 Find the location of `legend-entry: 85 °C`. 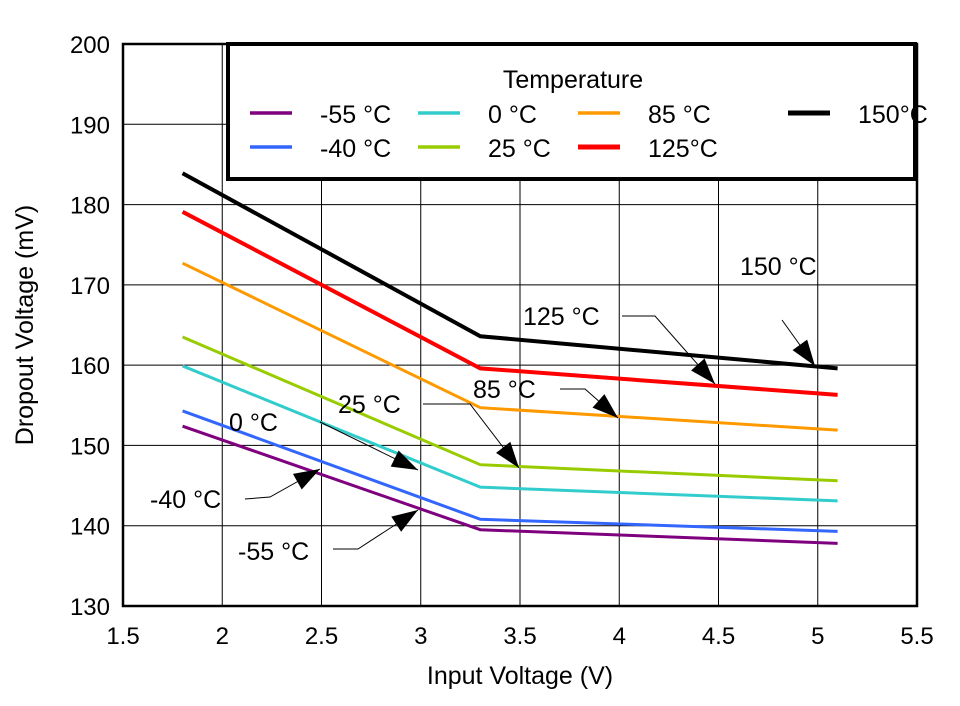

legend-entry: 85 °C is located at coordinates (679, 115).